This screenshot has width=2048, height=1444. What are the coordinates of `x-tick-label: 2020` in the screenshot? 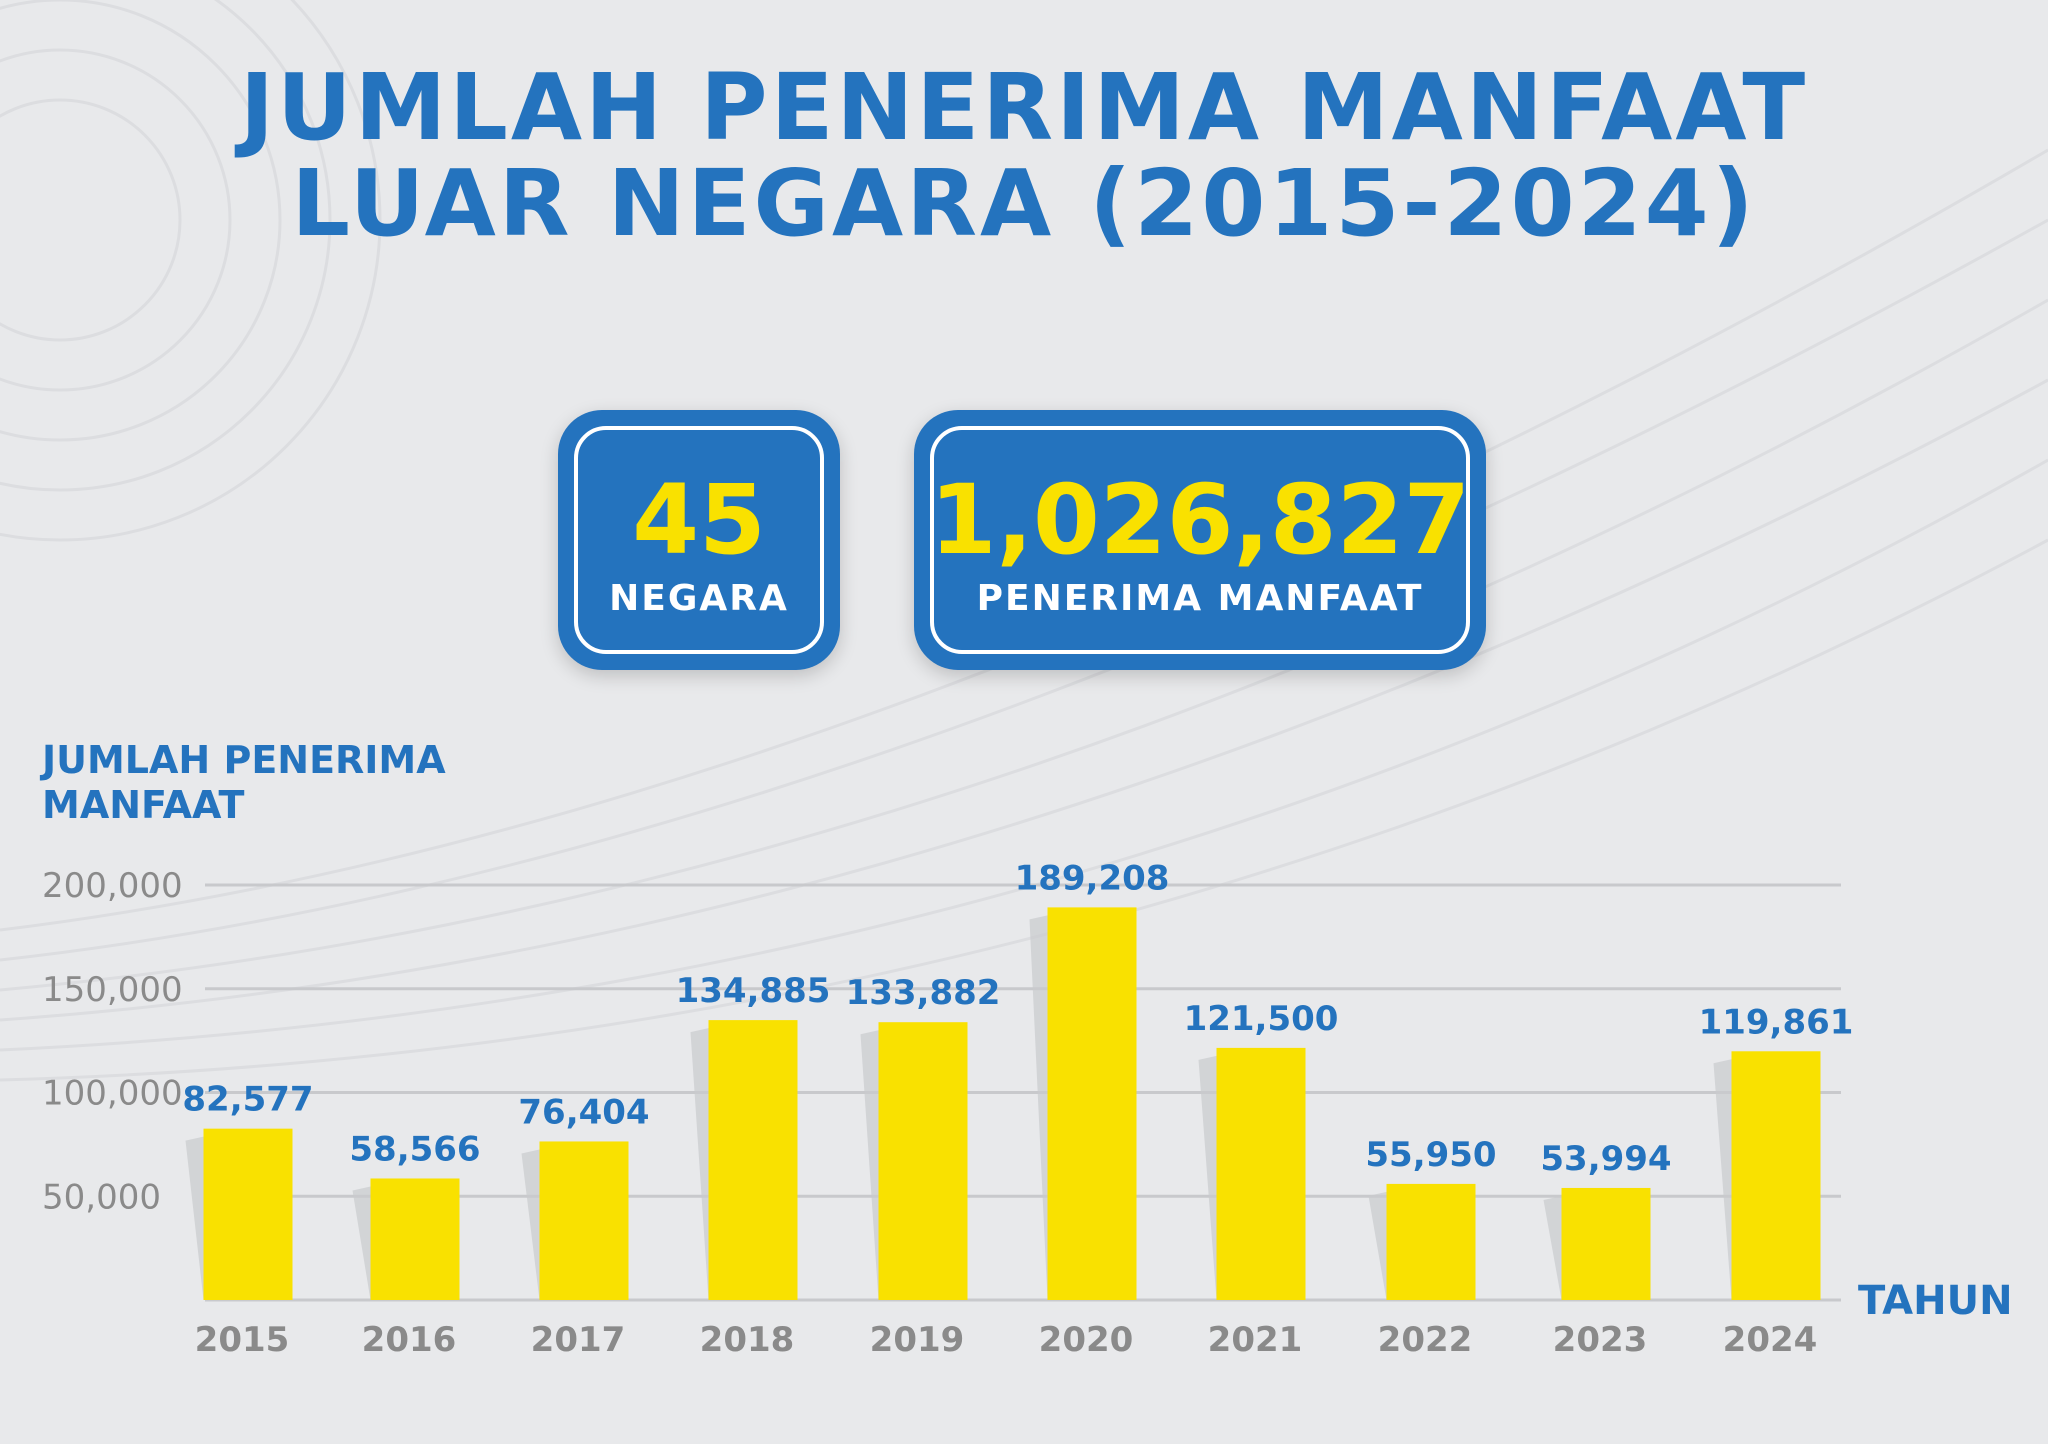 It's located at (1086, 1340).